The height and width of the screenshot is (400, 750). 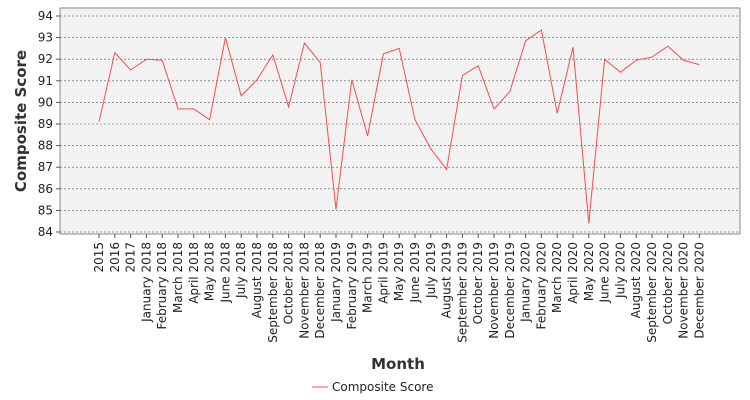 What do you see at coordinates (447, 280) in the screenshot?
I see `x-tick-label-22: August 2019` at bounding box center [447, 280].